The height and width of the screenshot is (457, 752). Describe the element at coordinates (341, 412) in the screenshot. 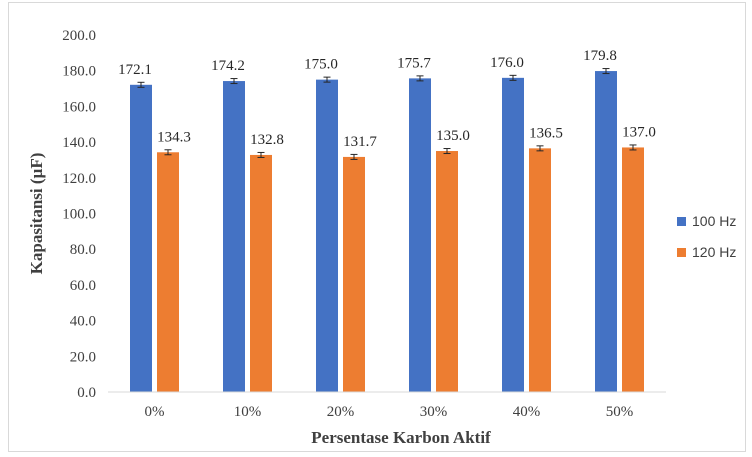

I see `x-tick-label: 20%` at that location.